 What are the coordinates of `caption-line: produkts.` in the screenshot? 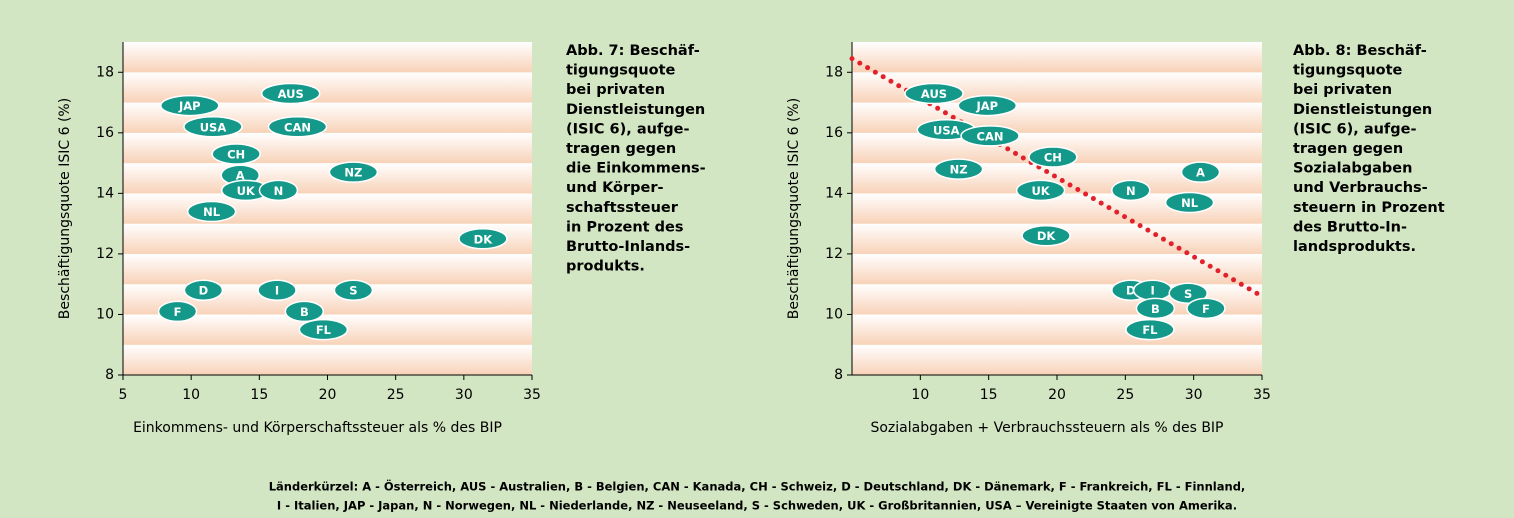 It's located at (605, 267).